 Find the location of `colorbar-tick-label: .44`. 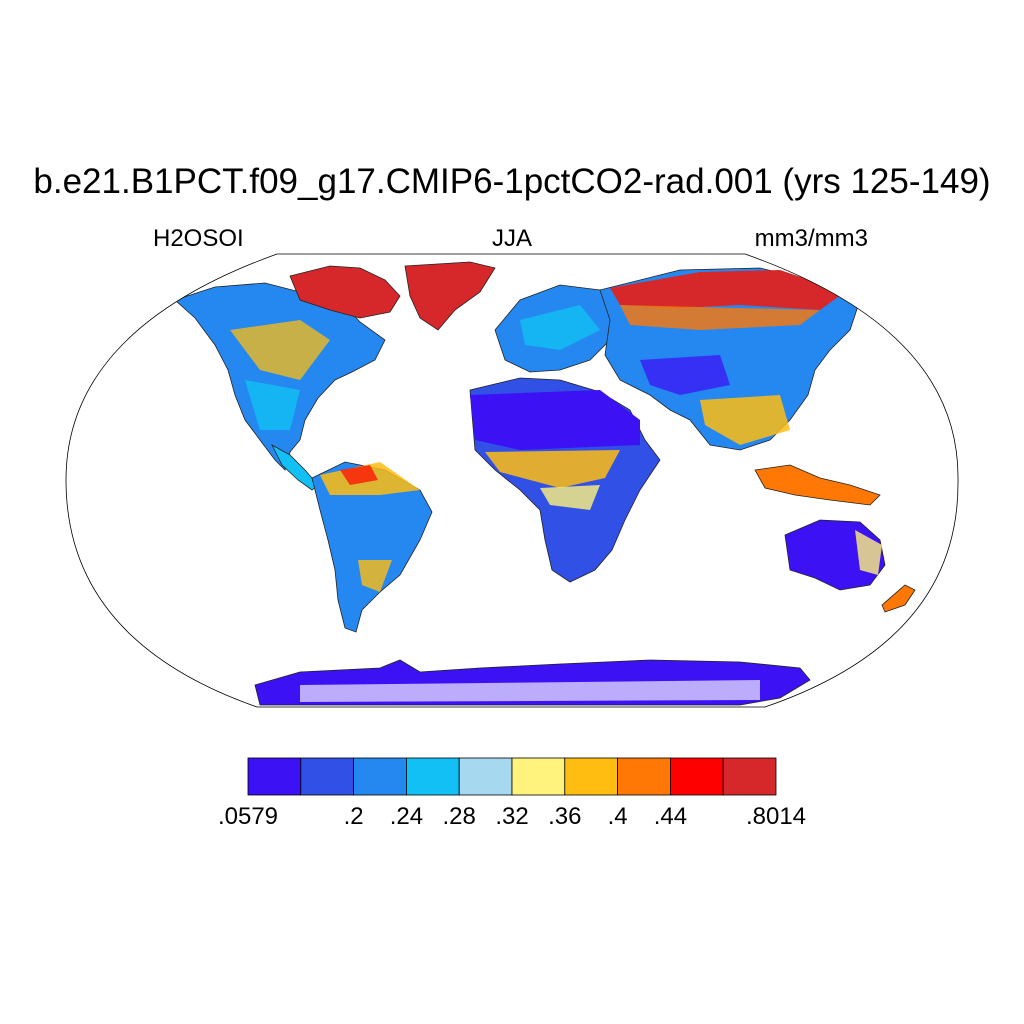

colorbar-tick-label: .44 is located at coordinates (670, 816).